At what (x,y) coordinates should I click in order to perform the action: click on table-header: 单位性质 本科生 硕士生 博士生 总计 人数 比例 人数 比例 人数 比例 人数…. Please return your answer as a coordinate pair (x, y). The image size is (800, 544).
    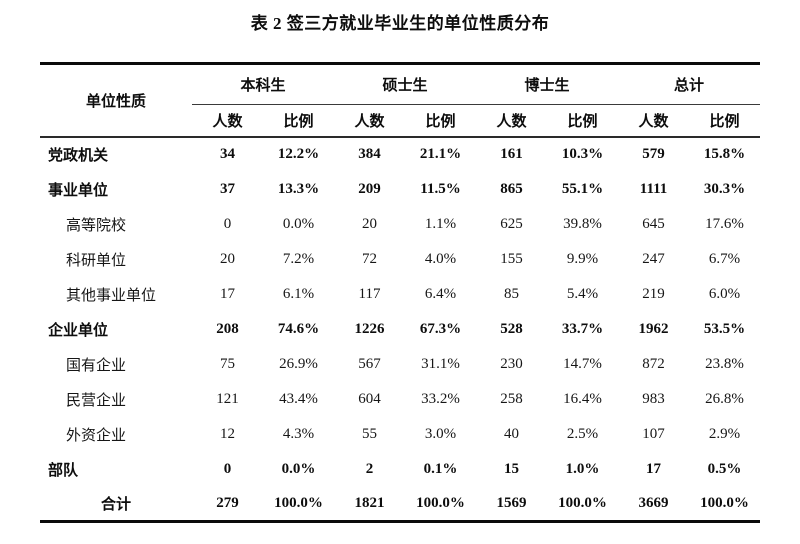
    Looking at the image, I should click on (400, 100).